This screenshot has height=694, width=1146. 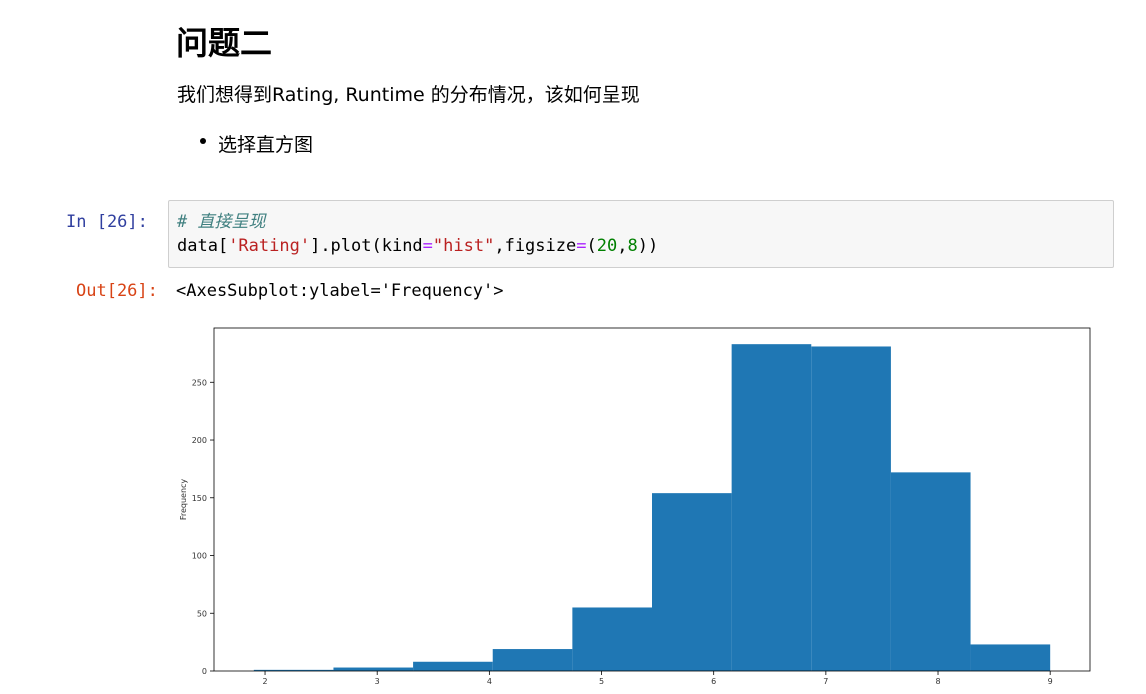 What do you see at coordinates (366, 246) in the screenshot?
I see `code-token: ].plot(kind` at bounding box center [366, 246].